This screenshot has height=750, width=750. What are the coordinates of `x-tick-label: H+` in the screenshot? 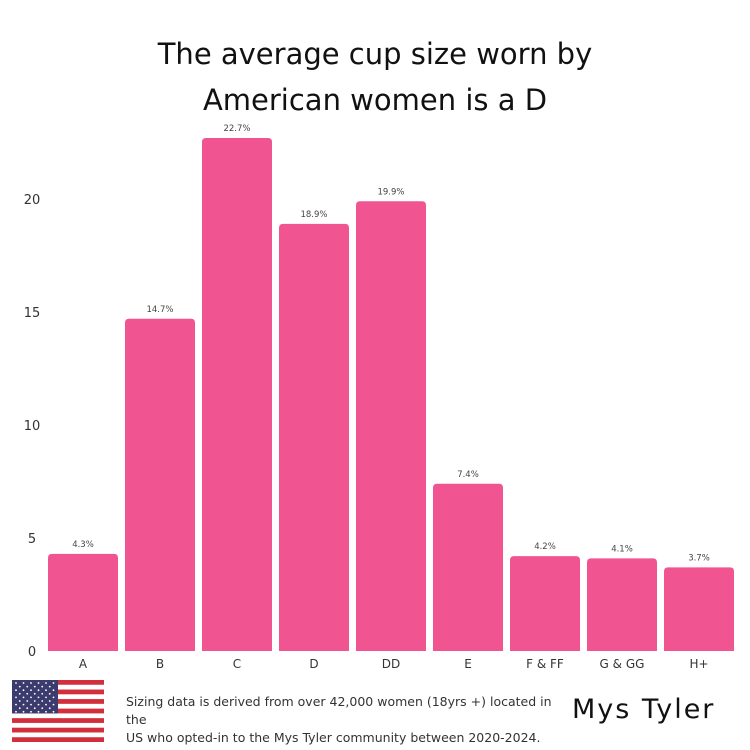 It's located at (698, 664).